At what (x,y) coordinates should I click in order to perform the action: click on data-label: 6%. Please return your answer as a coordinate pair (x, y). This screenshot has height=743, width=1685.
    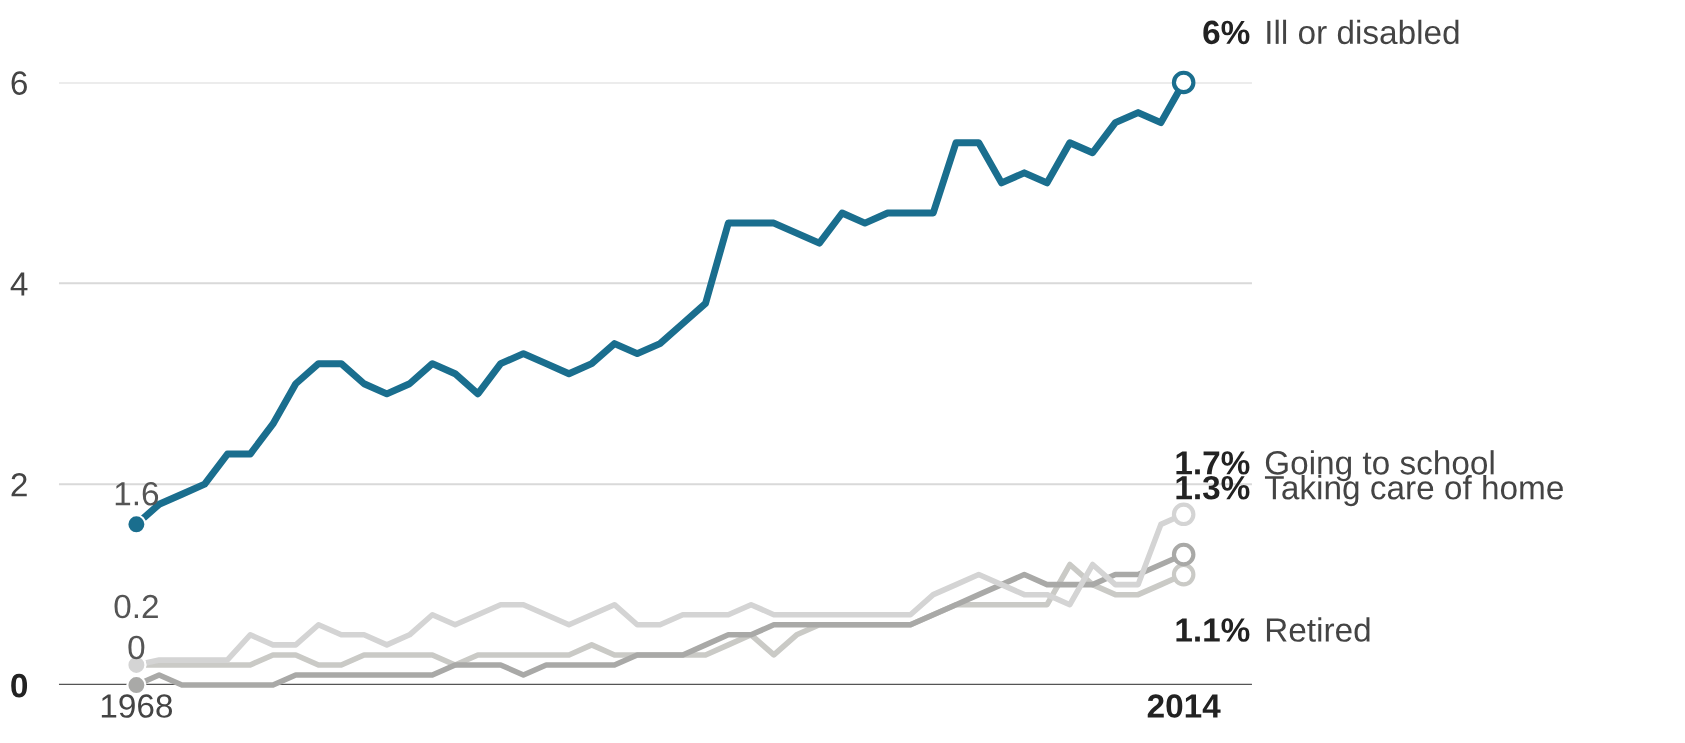
    Looking at the image, I should click on (1226, 32).